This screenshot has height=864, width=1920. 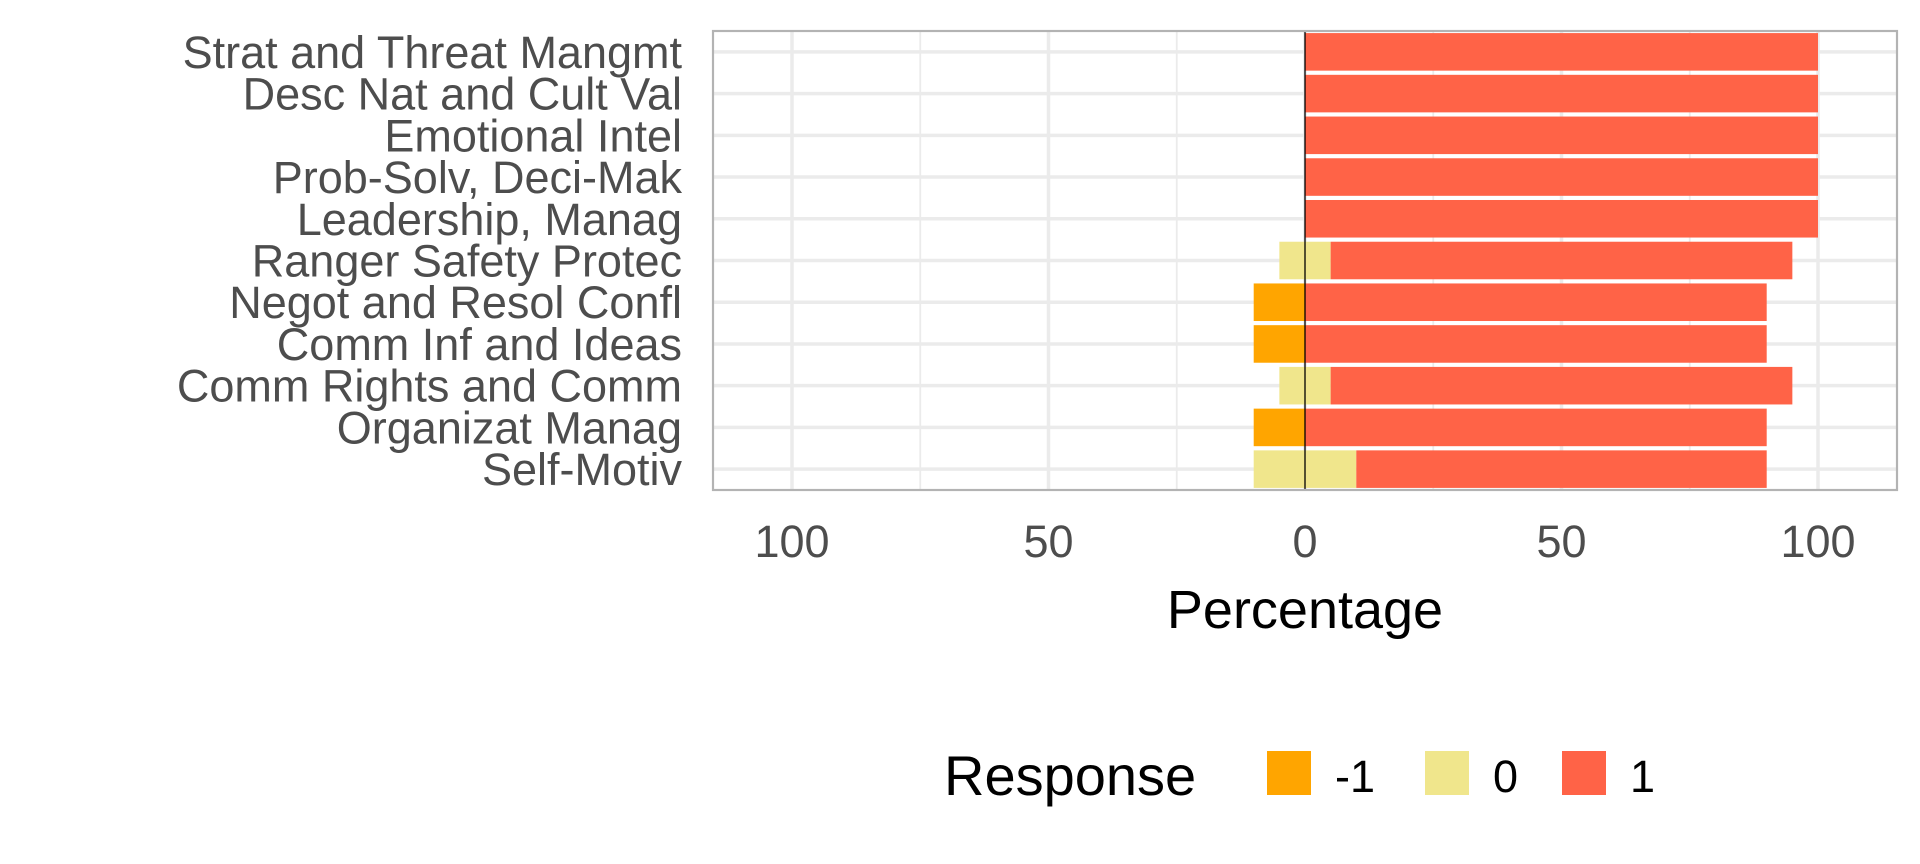 What do you see at coordinates (433, 52) in the screenshot?
I see `y-tick-label: Strat and Threat Mangmt` at bounding box center [433, 52].